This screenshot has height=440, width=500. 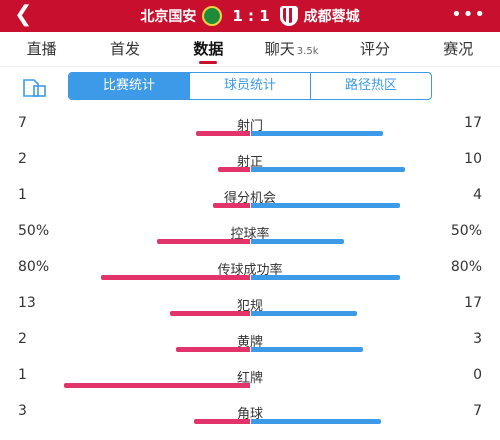 What do you see at coordinates (22, 411) in the screenshot?
I see `home-stat-value: 3` at bounding box center [22, 411].